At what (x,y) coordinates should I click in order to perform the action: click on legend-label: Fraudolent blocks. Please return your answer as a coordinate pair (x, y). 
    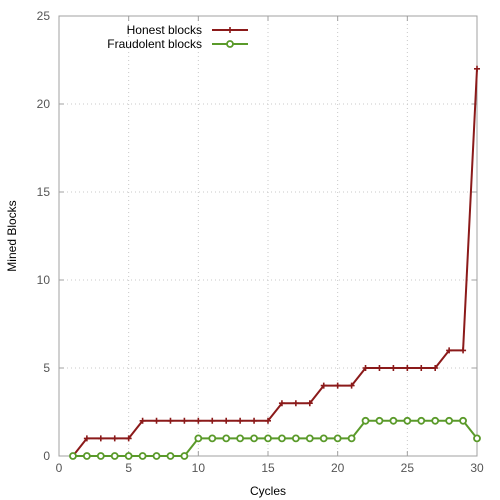
    Looking at the image, I should click on (154, 44).